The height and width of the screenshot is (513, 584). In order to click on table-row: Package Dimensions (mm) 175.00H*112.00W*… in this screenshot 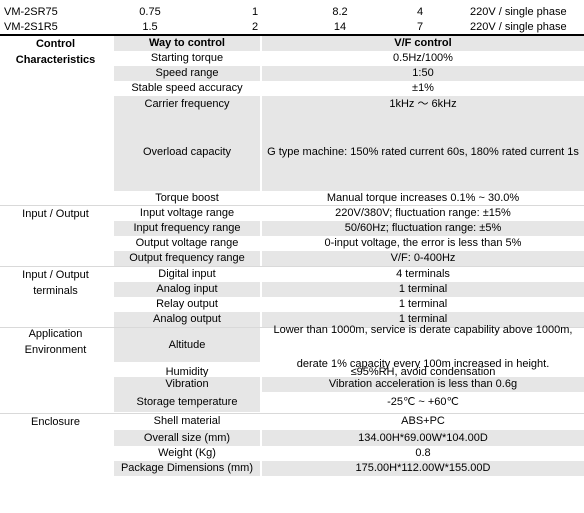, I will do `click(292, 468)`.